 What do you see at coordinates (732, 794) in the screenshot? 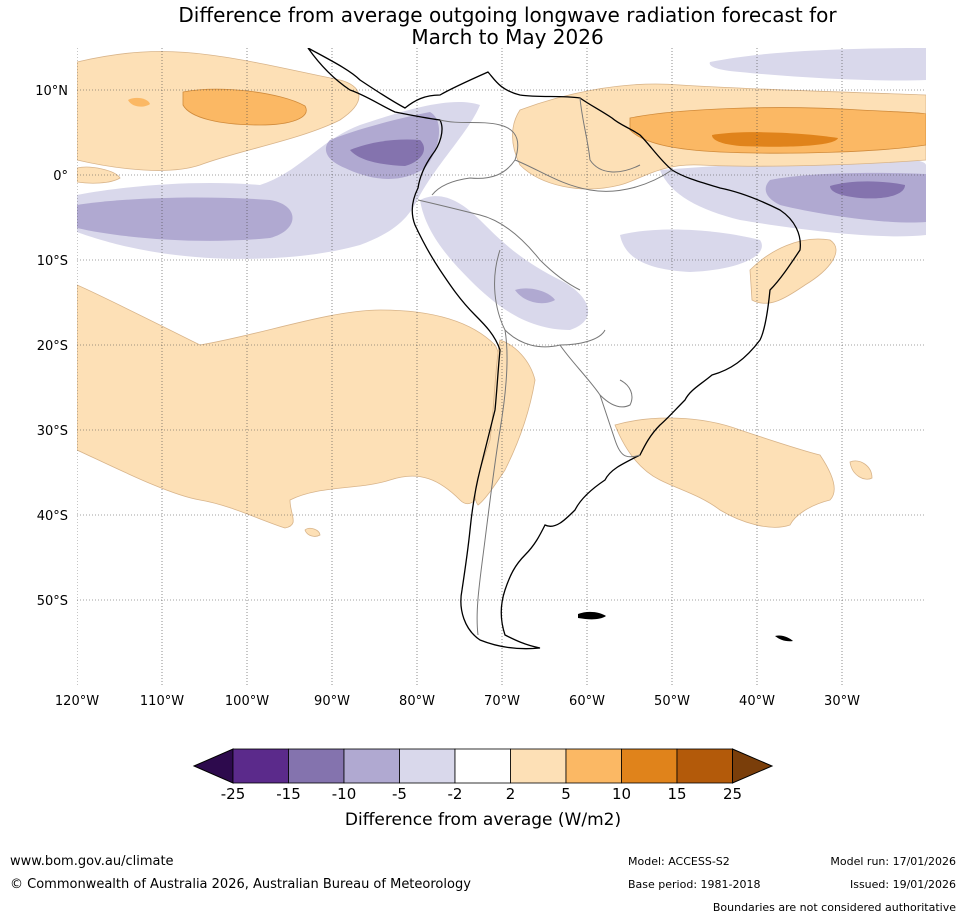
I see `colorbar-tick-label: 25` at bounding box center [732, 794].